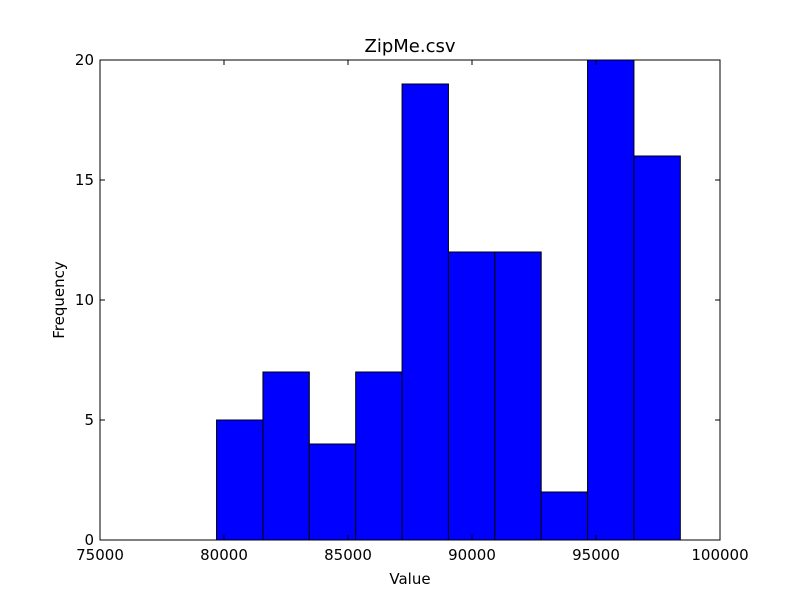 This screenshot has width=800, height=600. What do you see at coordinates (409, 46) in the screenshot?
I see `chart-title: ZipMe.csv` at bounding box center [409, 46].